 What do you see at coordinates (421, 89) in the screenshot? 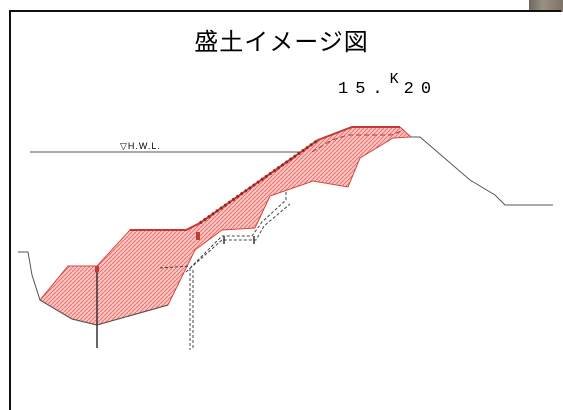
I see `station-rest: 20` at bounding box center [421, 89].